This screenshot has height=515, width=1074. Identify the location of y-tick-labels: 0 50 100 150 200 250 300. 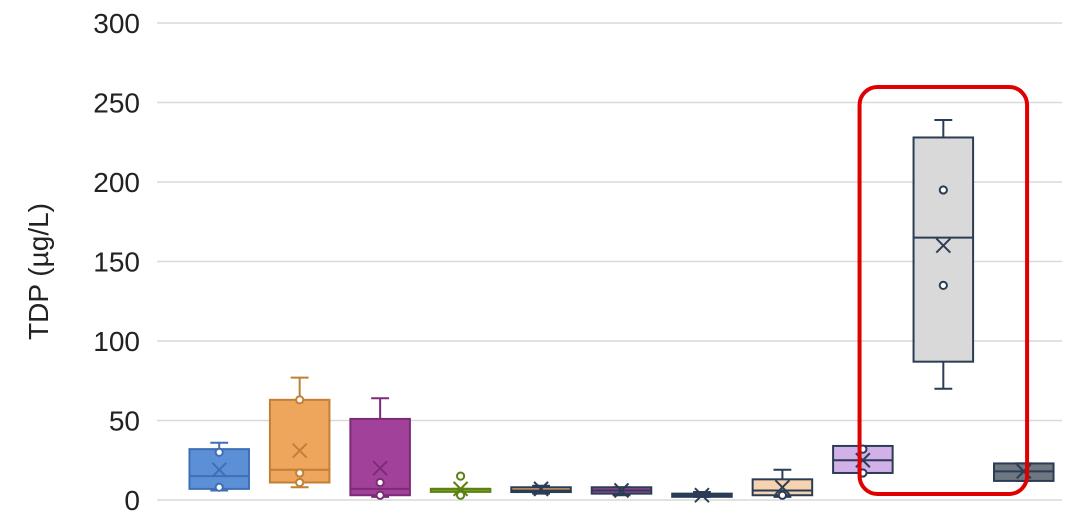
(116, 261).